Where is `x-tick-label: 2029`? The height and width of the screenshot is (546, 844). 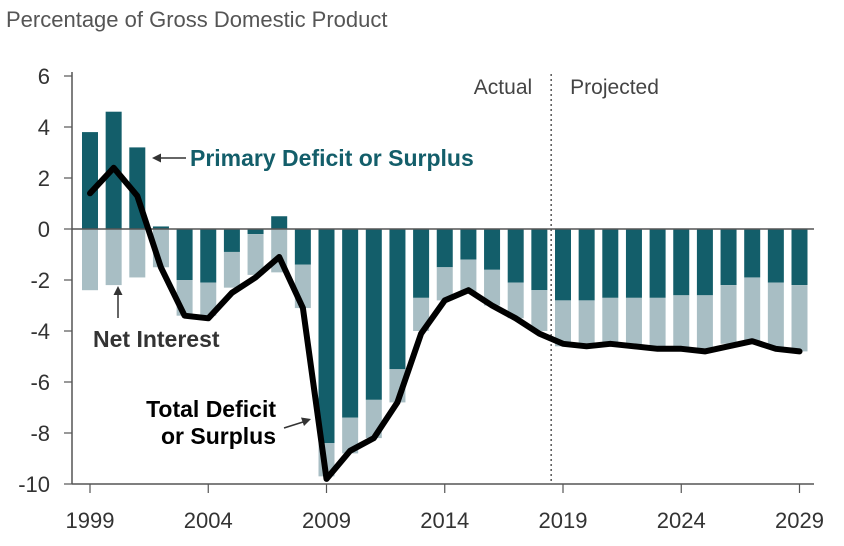
x-tick-label: 2029 is located at coordinates (799, 520).